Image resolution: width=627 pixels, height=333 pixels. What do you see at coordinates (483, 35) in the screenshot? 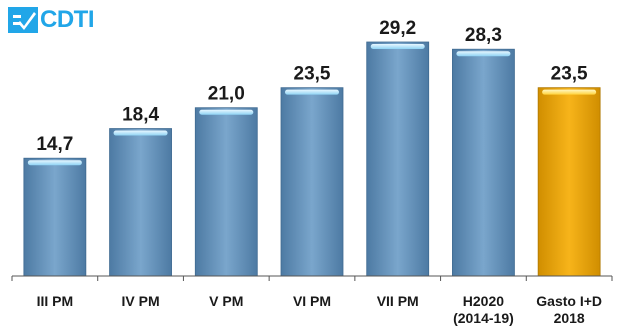
I see `data-label-6: 28,3` at bounding box center [483, 35].